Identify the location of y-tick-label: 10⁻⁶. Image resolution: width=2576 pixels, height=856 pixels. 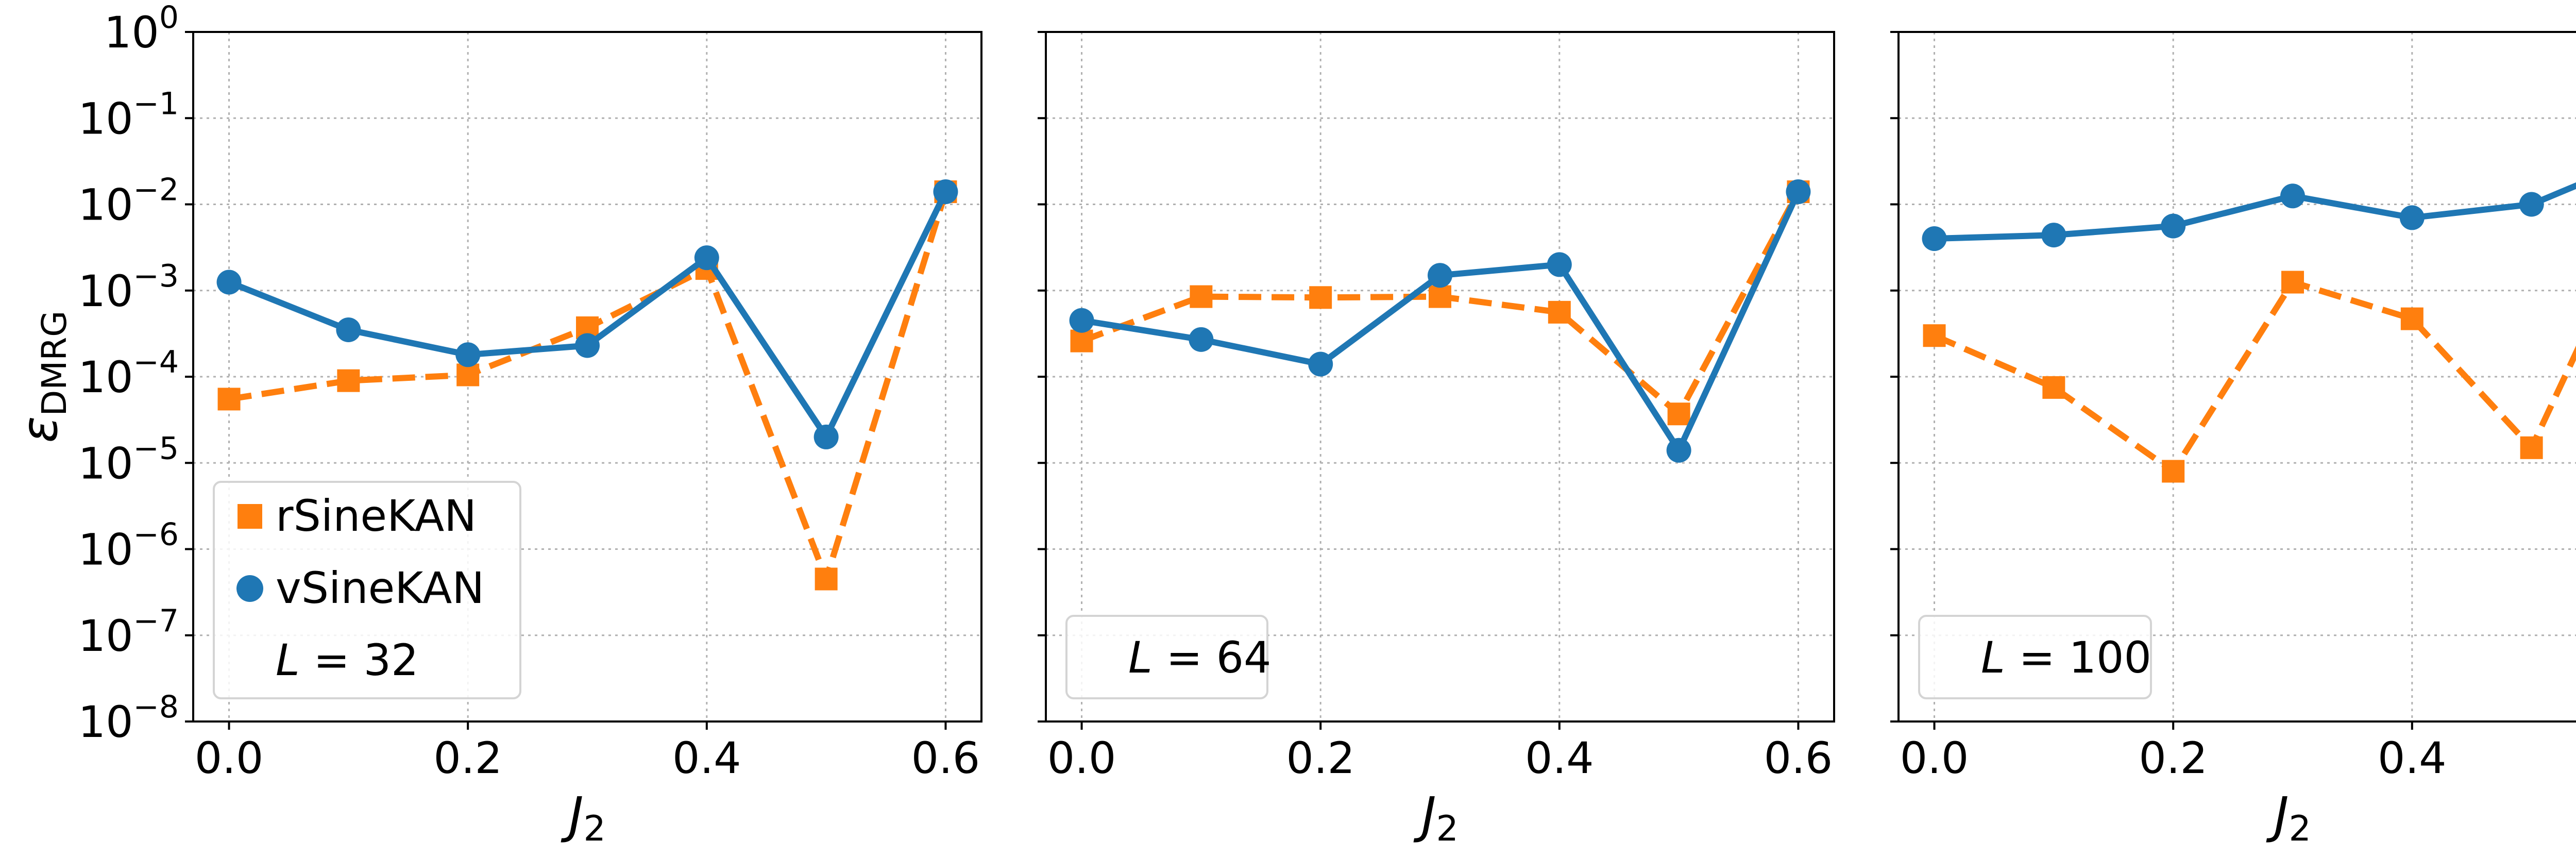
(128, 546).